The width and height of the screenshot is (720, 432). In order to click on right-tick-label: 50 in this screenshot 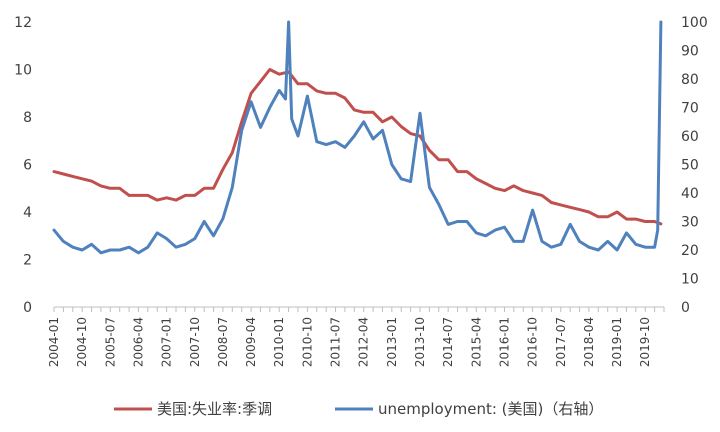, I will do `click(690, 166)`.